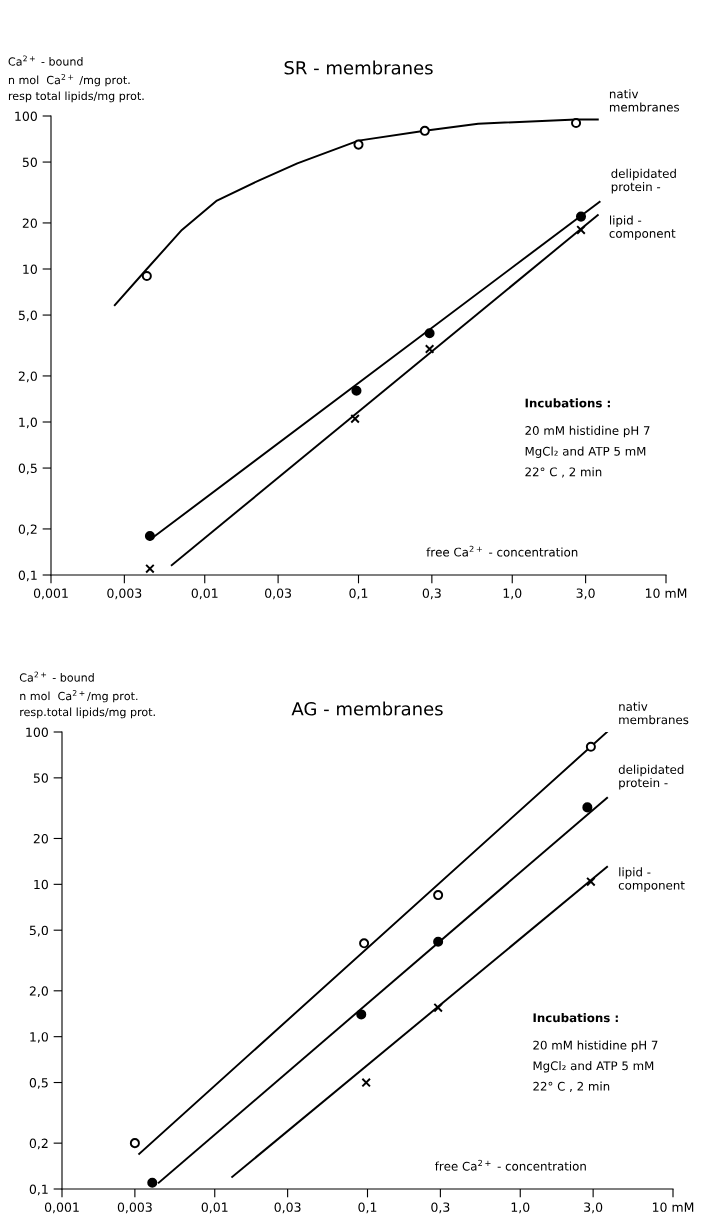  What do you see at coordinates (76, 79) in the screenshot?
I see `y-axis-title: Ca$^{2+}$ - bound n mol Ca$^{2+}$ /mg prot. resp total lipids/mg prot.` at bounding box center [76, 79].